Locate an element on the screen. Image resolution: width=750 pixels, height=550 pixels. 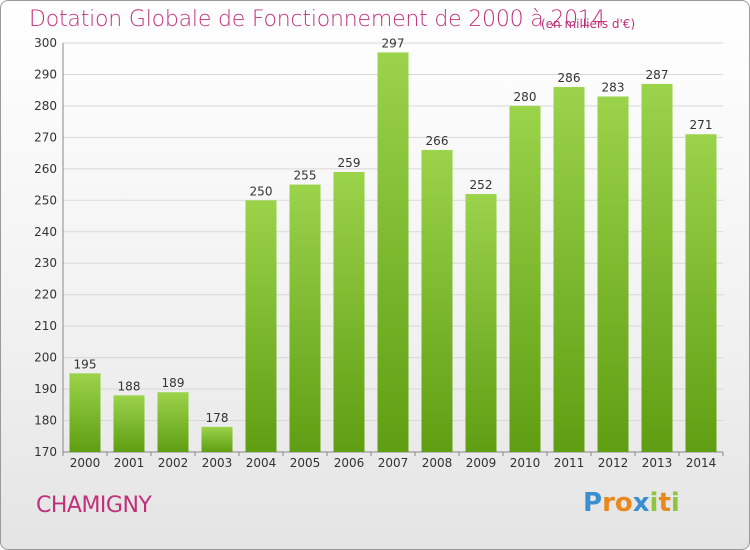
y-tick-label: 190 is located at coordinates (45, 389).